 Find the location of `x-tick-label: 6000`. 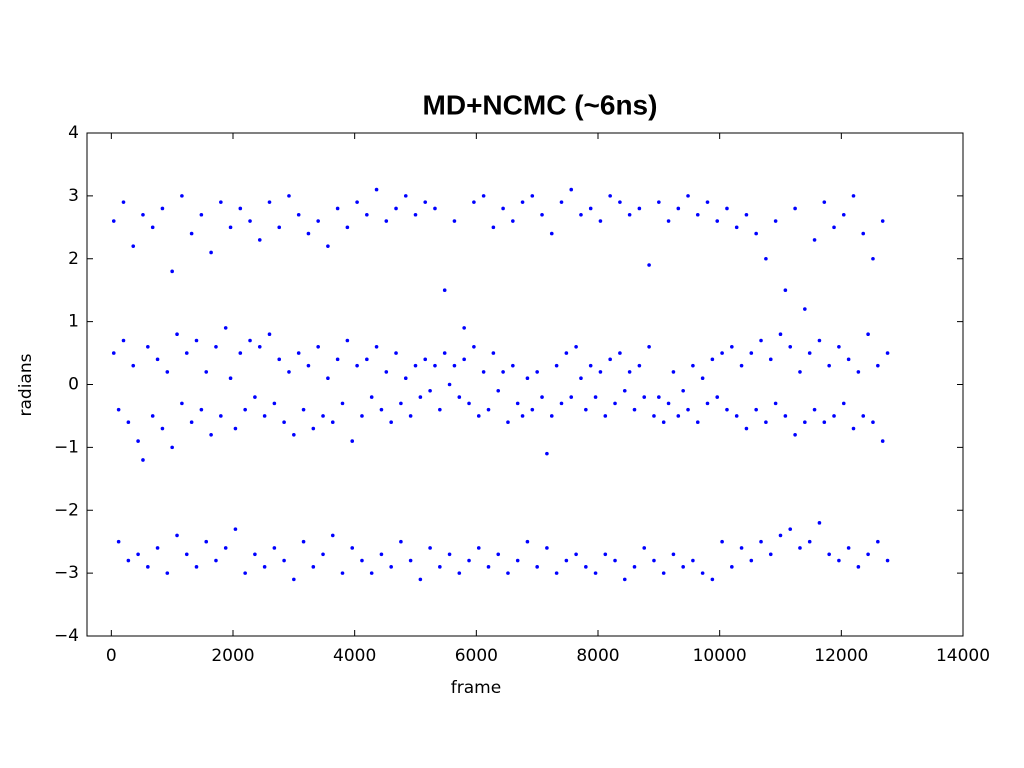

x-tick-label: 6000 is located at coordinates (476, 656).